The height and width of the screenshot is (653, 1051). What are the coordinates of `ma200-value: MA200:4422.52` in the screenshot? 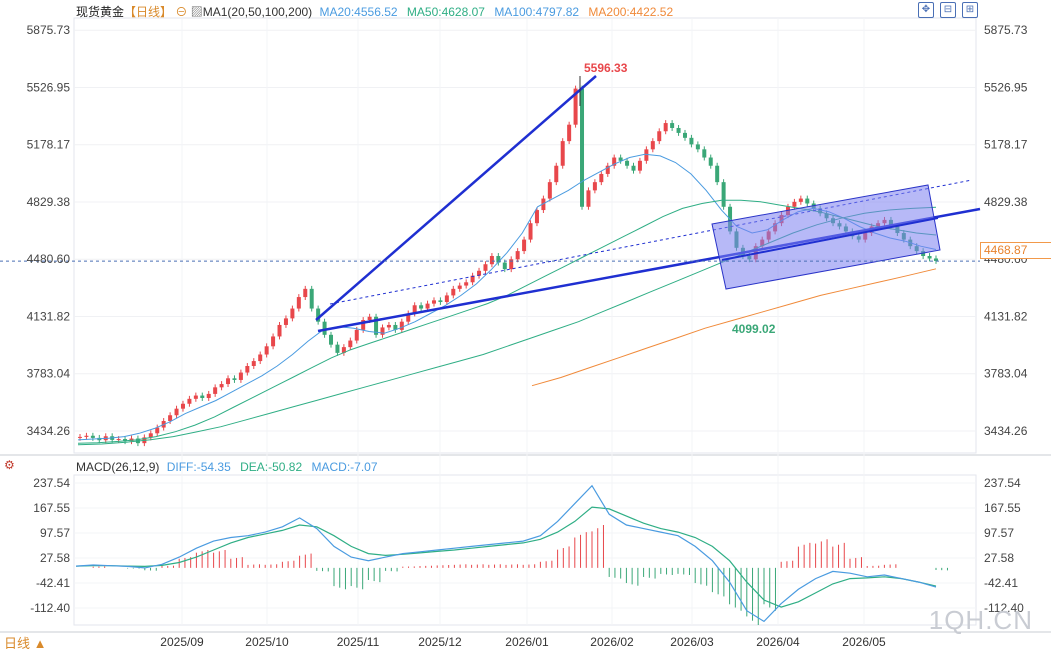 It's located at (631, 12).